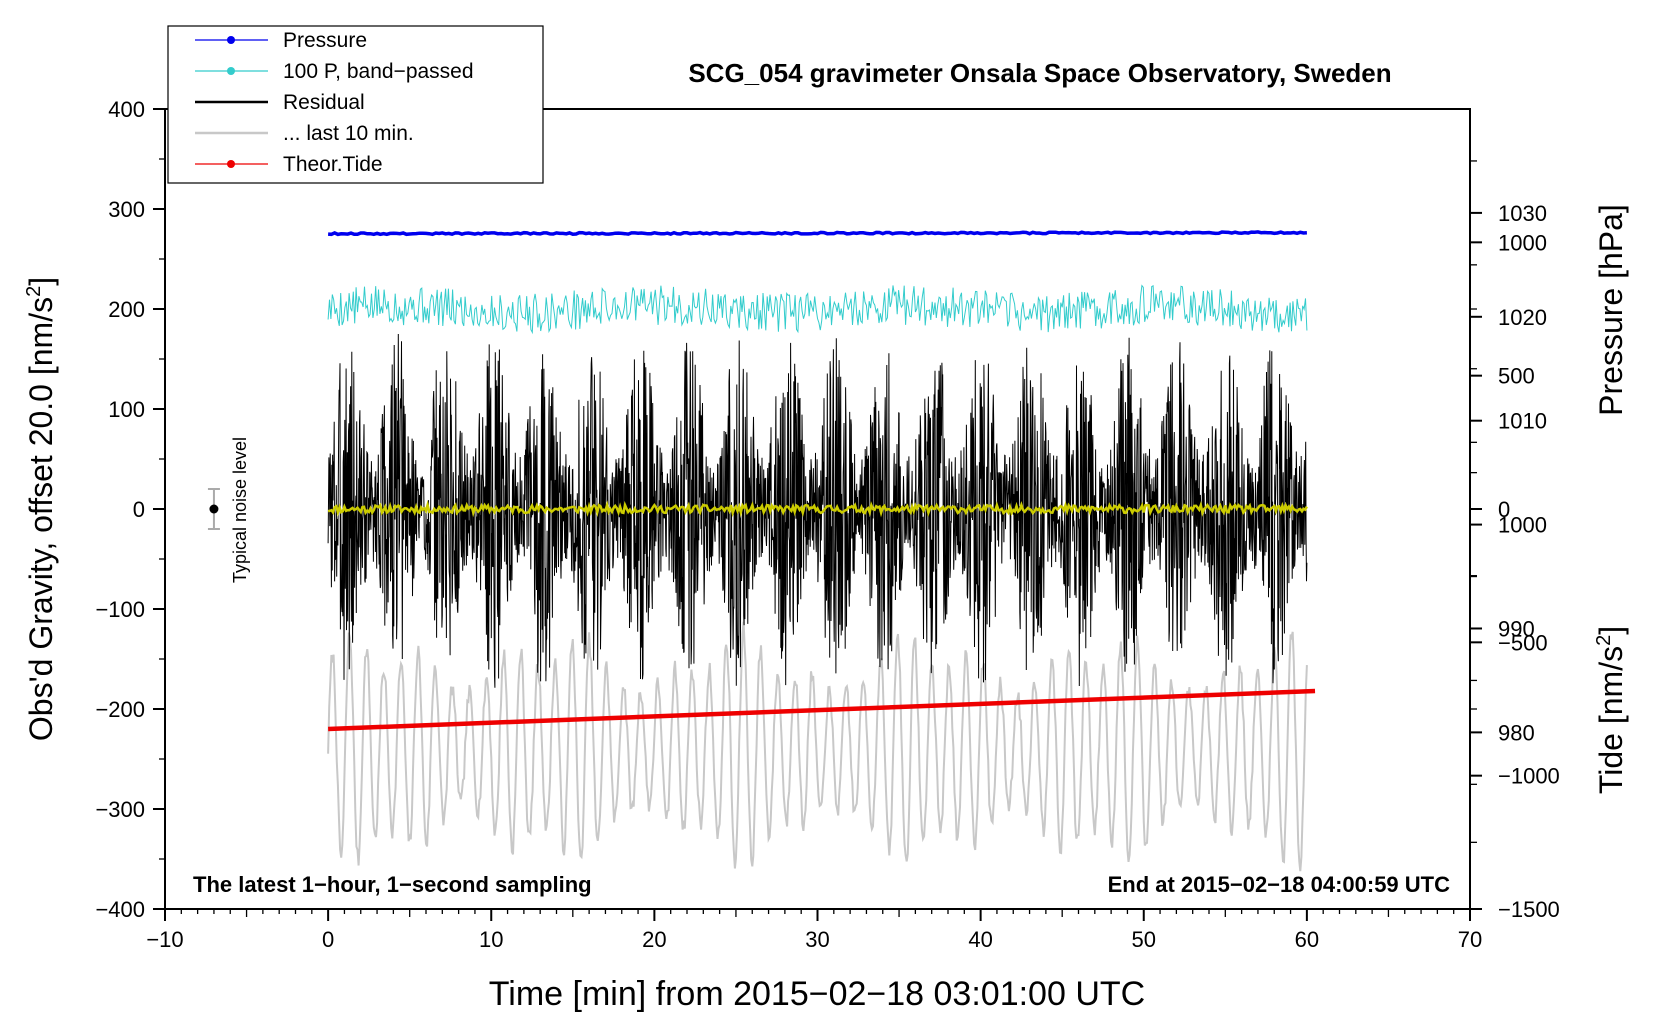 The width and height of the screenshot is (1660, 1020). What do you see at coordinates (126, 409) in the screenshot?
I see `y-tick-label: 100` at bounding box center [126, 409].